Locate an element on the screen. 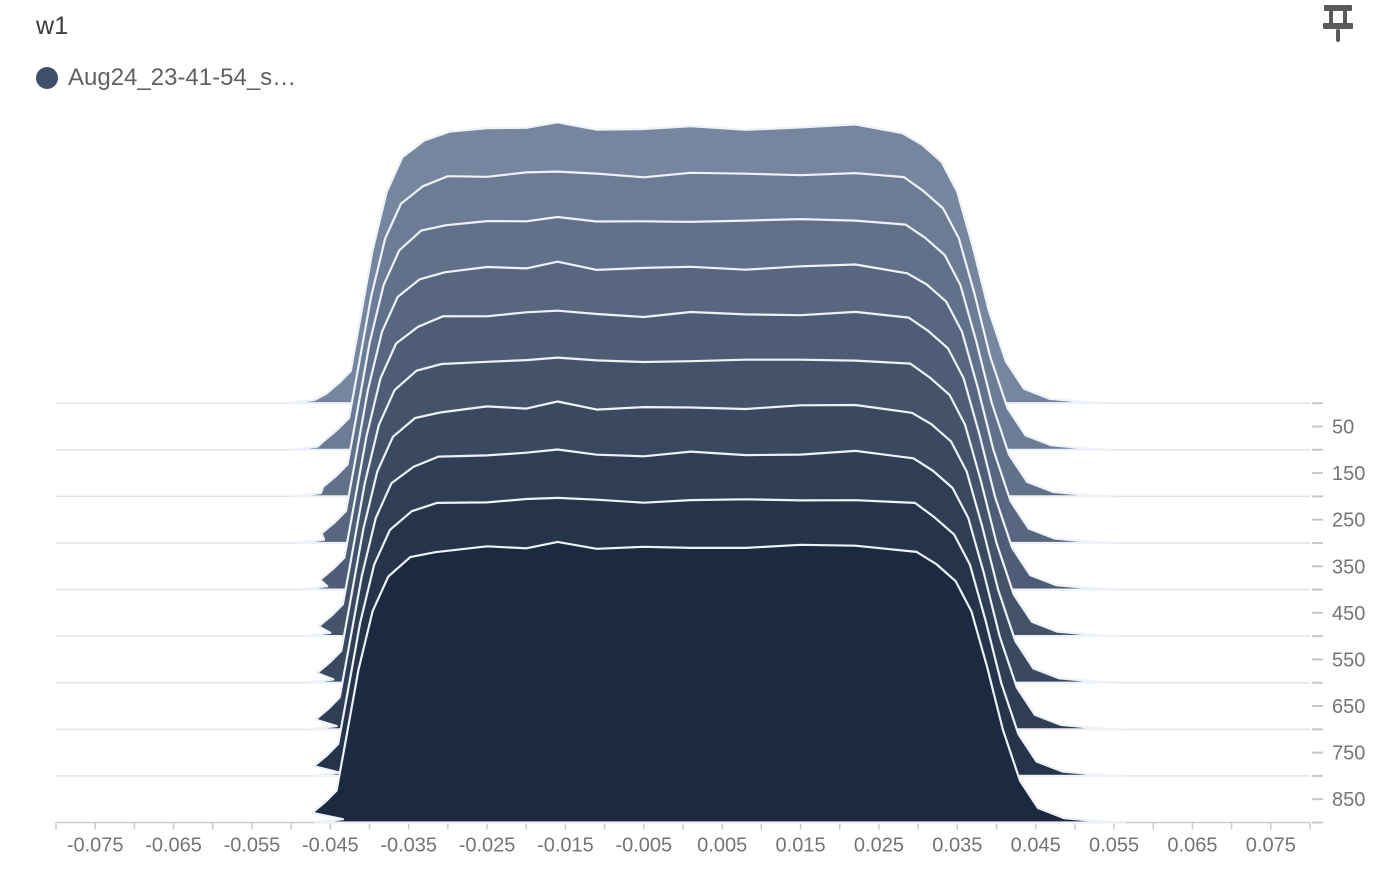 The height and width of the screenshot is (892, 1398). x-axis-label: 0.015 is located at coordinates (801, 846).